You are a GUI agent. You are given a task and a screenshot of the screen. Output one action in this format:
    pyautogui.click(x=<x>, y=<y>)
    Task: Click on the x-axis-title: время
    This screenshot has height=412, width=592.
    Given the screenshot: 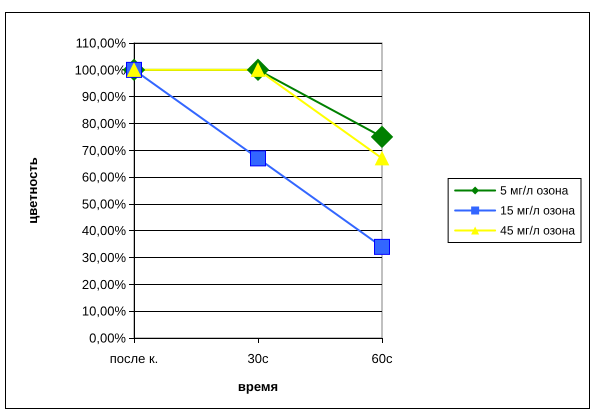 What is the action you would take?
    pyautogui.click(x=258, y=386)
    